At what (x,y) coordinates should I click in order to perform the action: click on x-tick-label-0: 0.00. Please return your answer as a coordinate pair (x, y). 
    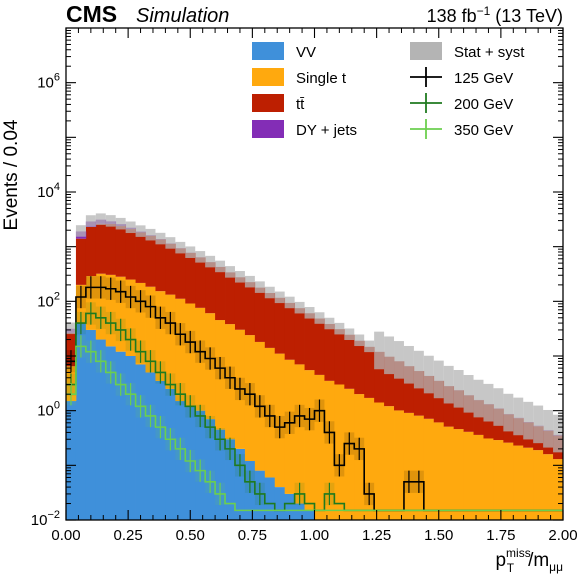
    Looking at the image, I should click on (65, 535).